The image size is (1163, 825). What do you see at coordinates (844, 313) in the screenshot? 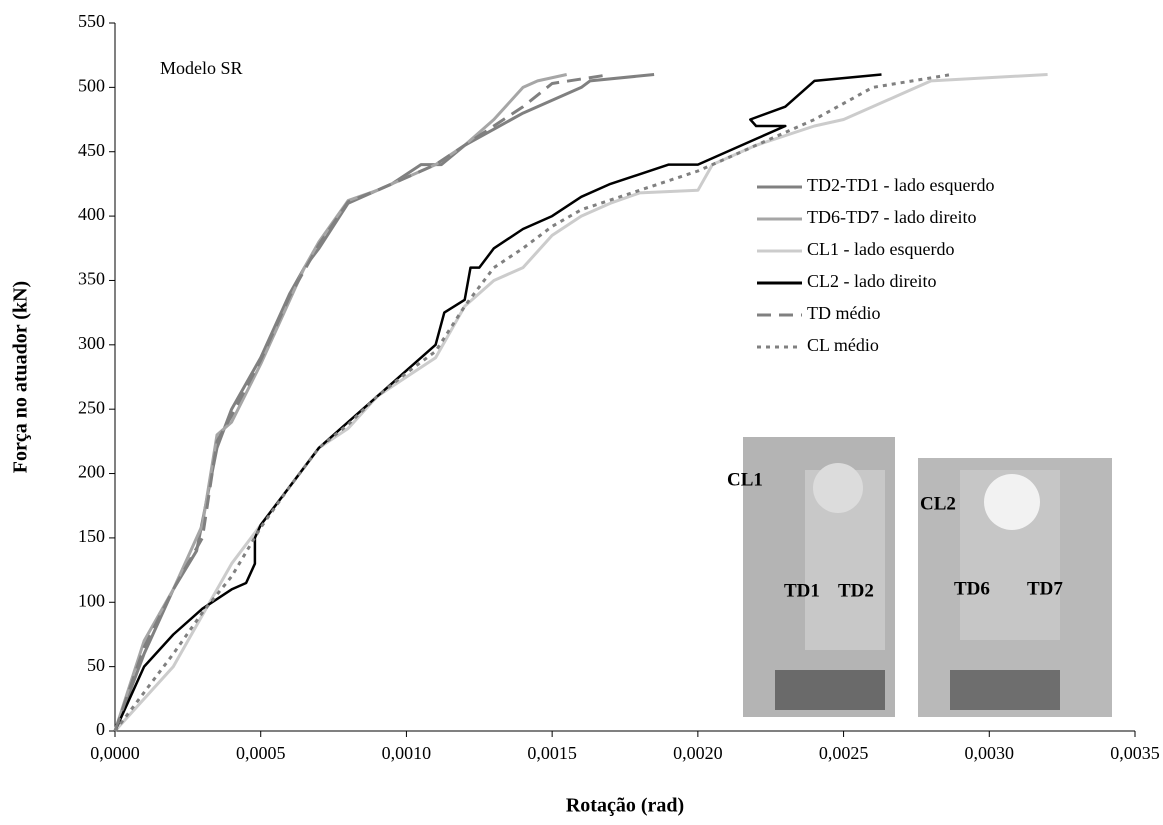
I see `legend-label: TD médio` at bounding box center [844, 313].